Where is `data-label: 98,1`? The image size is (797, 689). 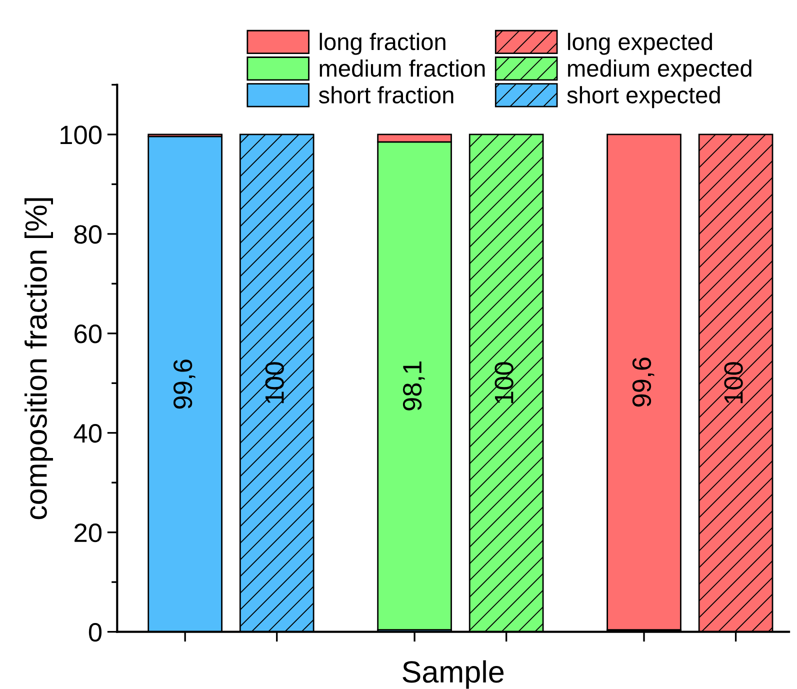 data-label: 98,1 is located at coordinates (413, 385).